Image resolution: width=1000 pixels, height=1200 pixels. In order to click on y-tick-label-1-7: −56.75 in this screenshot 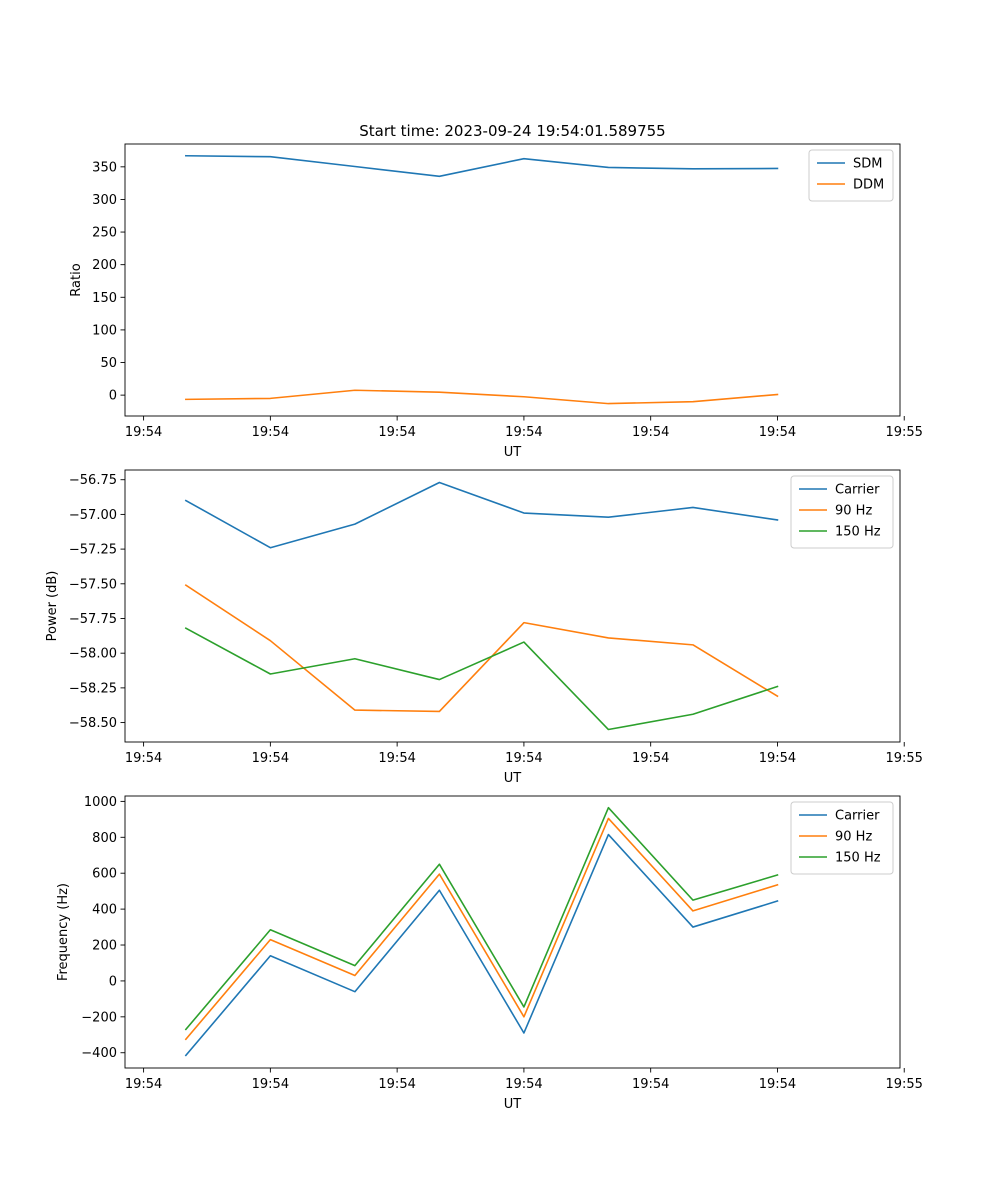, I will do `click(93, 480)`.